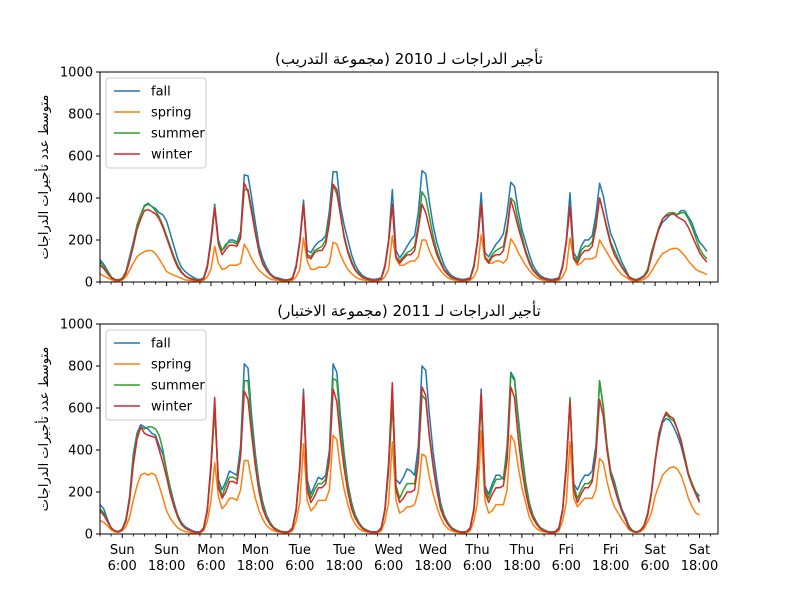 The width and height of the screenshot is (800, 604). Describe the element at coordinates (255, 558) in the screenshot. I see `x-tick-label: Mon 18:00` at that location.